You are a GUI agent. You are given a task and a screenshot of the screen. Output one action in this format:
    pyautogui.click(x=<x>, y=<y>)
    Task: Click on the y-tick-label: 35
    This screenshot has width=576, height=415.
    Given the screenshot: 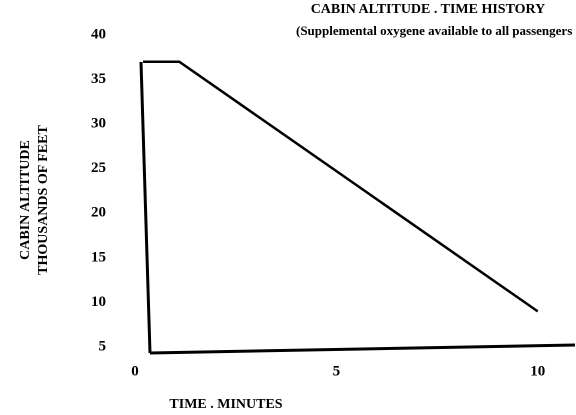 What is the action you would take?
    pyautogui.click(x=98, y=79)
    